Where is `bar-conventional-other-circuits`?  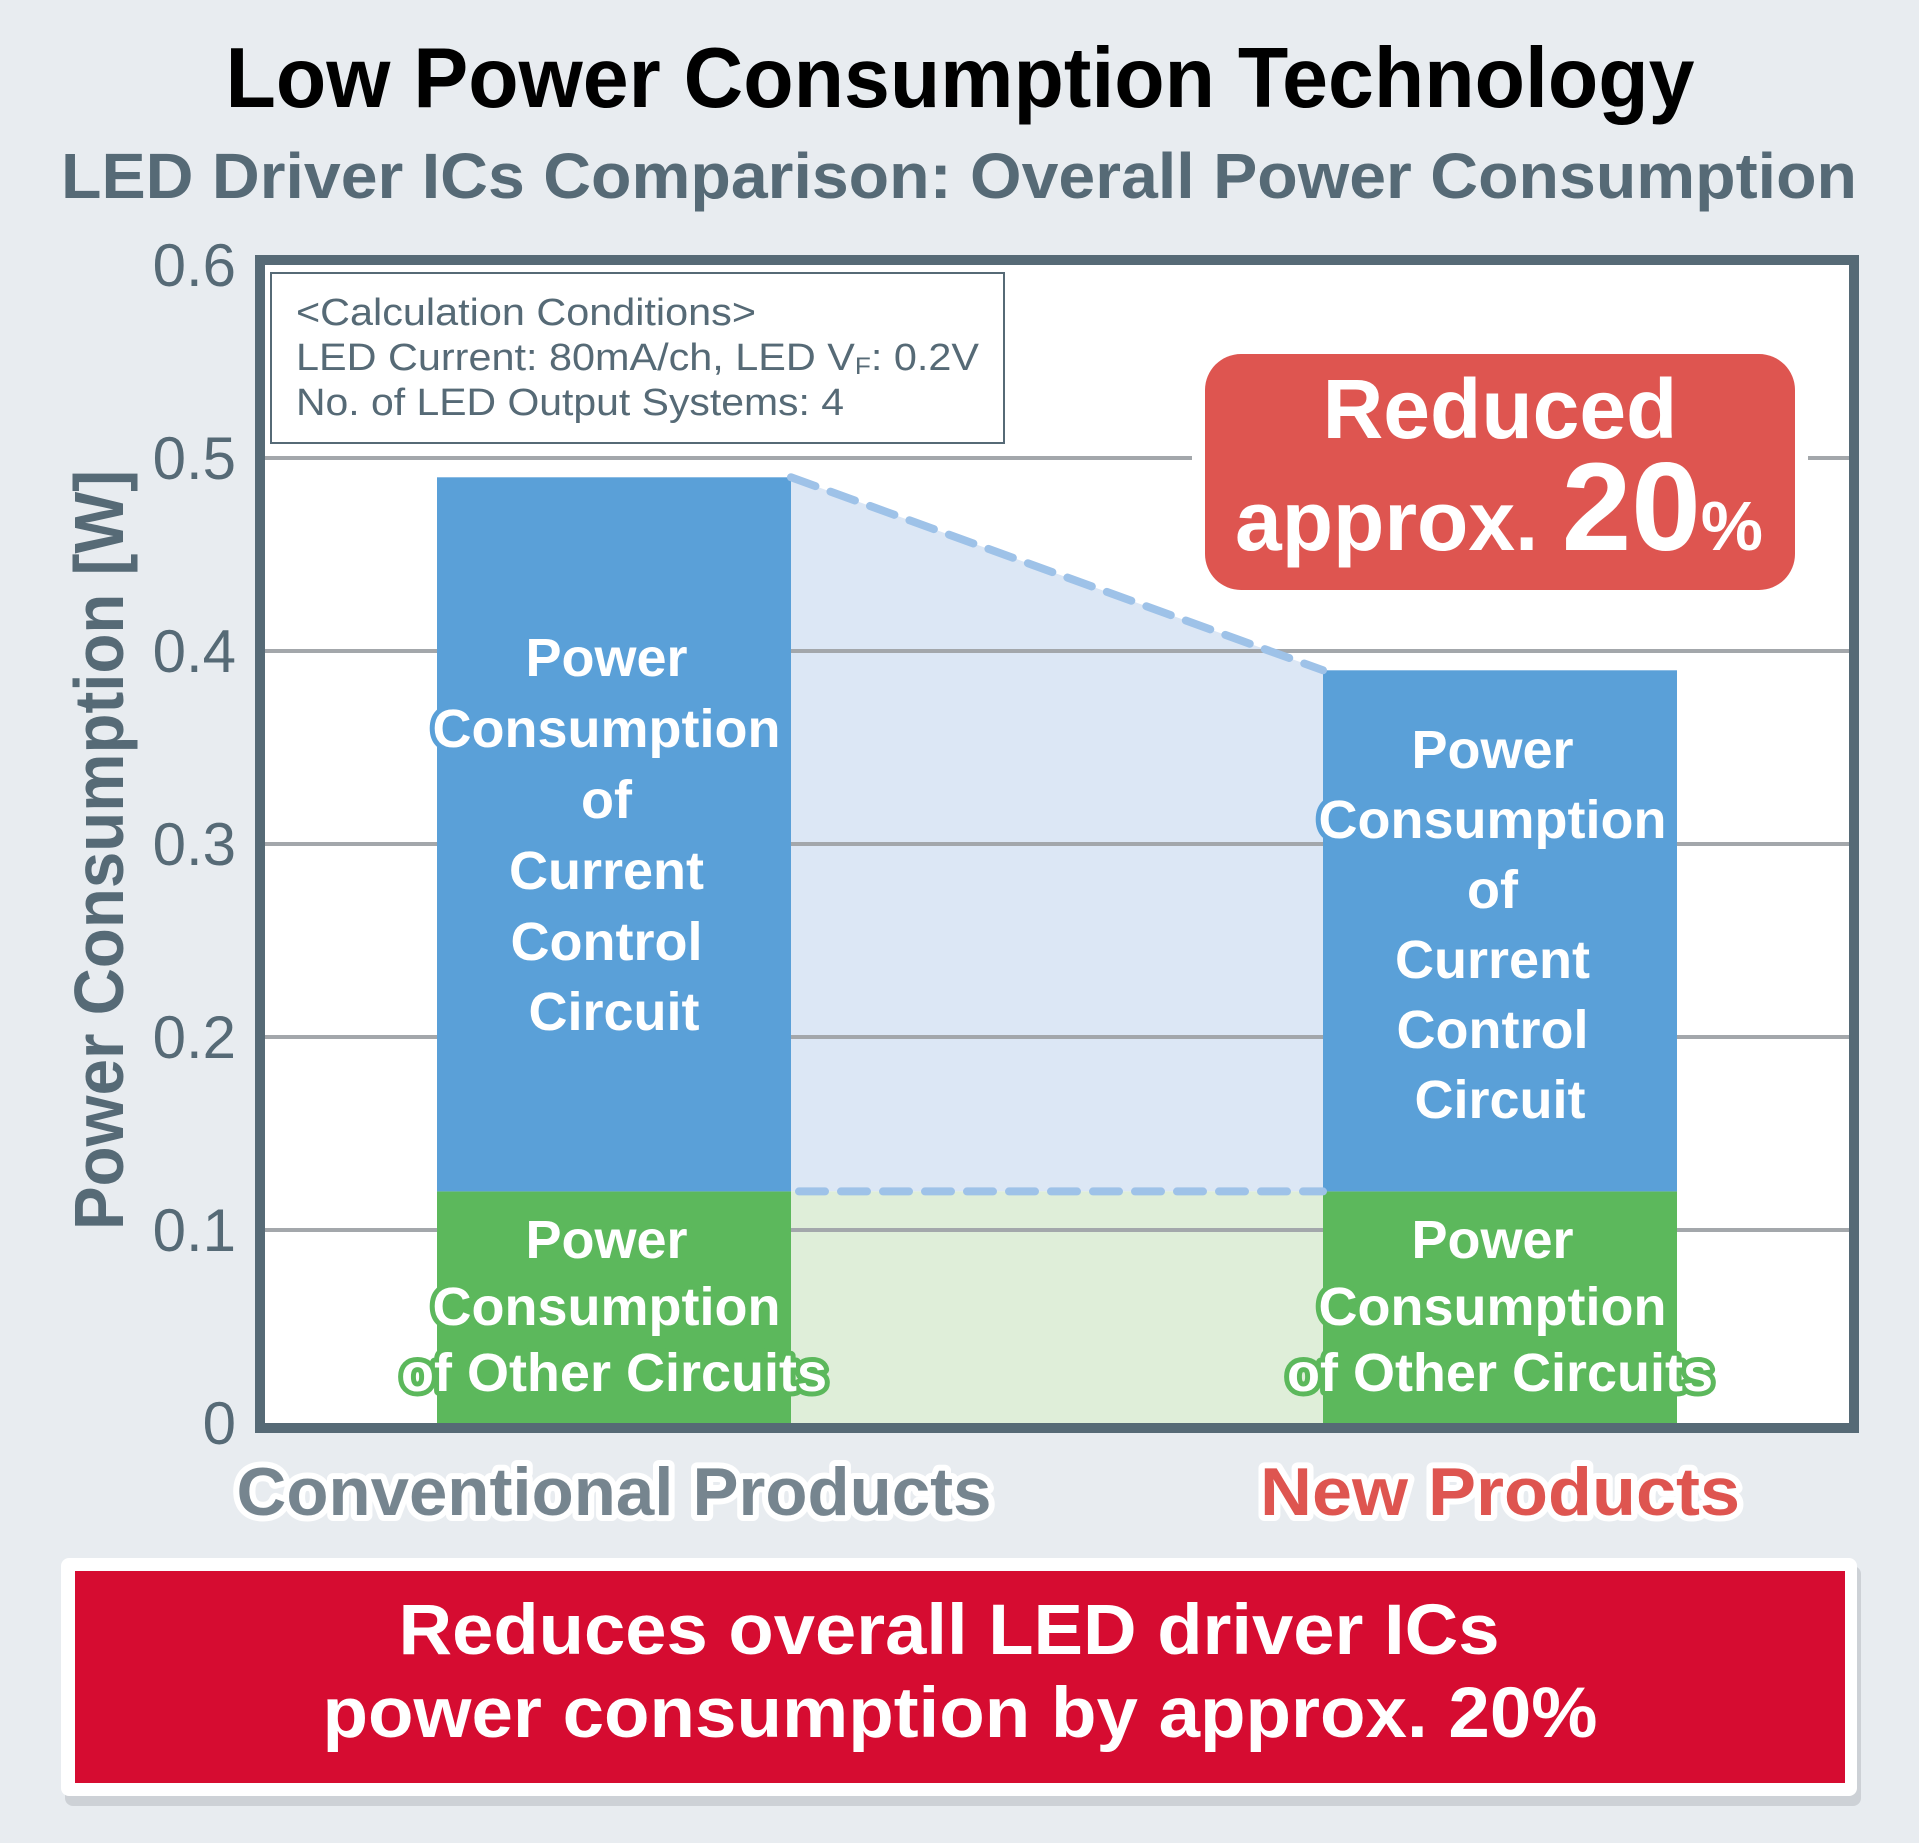 bar-conventional-other-circuits is located at coordinates (614, 1307).